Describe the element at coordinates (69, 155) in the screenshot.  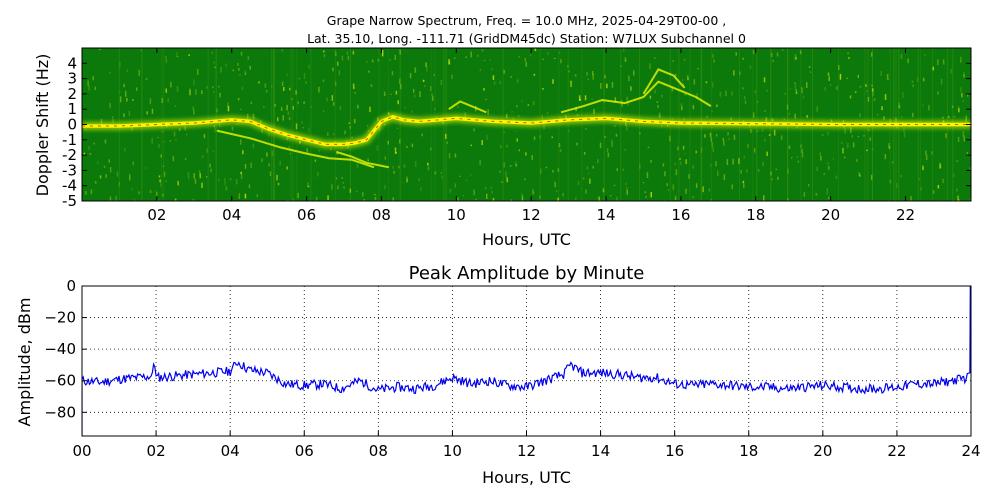
I see `spectrogram-y-tick-label: -2` at that location.